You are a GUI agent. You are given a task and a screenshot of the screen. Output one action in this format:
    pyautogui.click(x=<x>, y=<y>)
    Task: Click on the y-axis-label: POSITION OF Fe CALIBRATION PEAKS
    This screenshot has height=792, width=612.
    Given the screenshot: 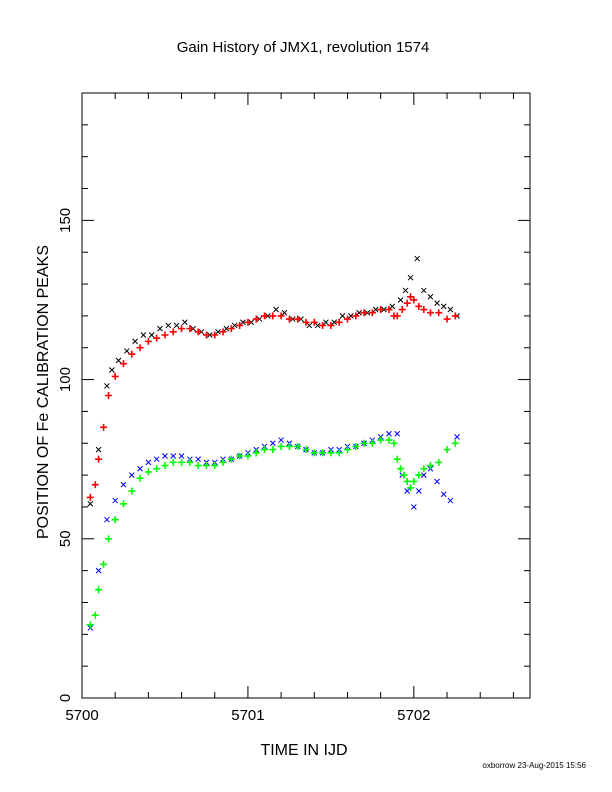 What is the action you would take?
    pyautogui.click(x=43, y=392)
    